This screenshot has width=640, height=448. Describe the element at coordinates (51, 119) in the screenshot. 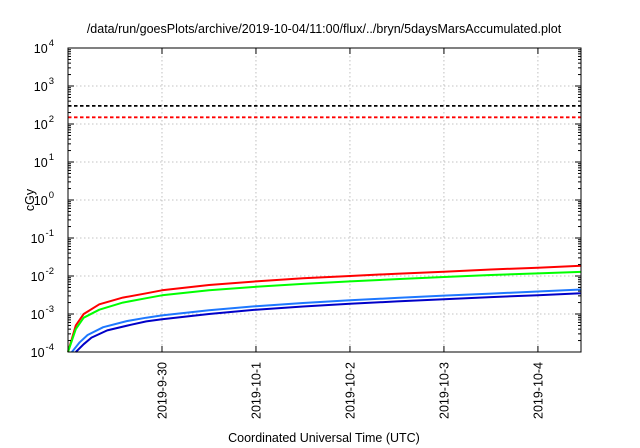

I see `y-tick-exponent: 2` at that location.